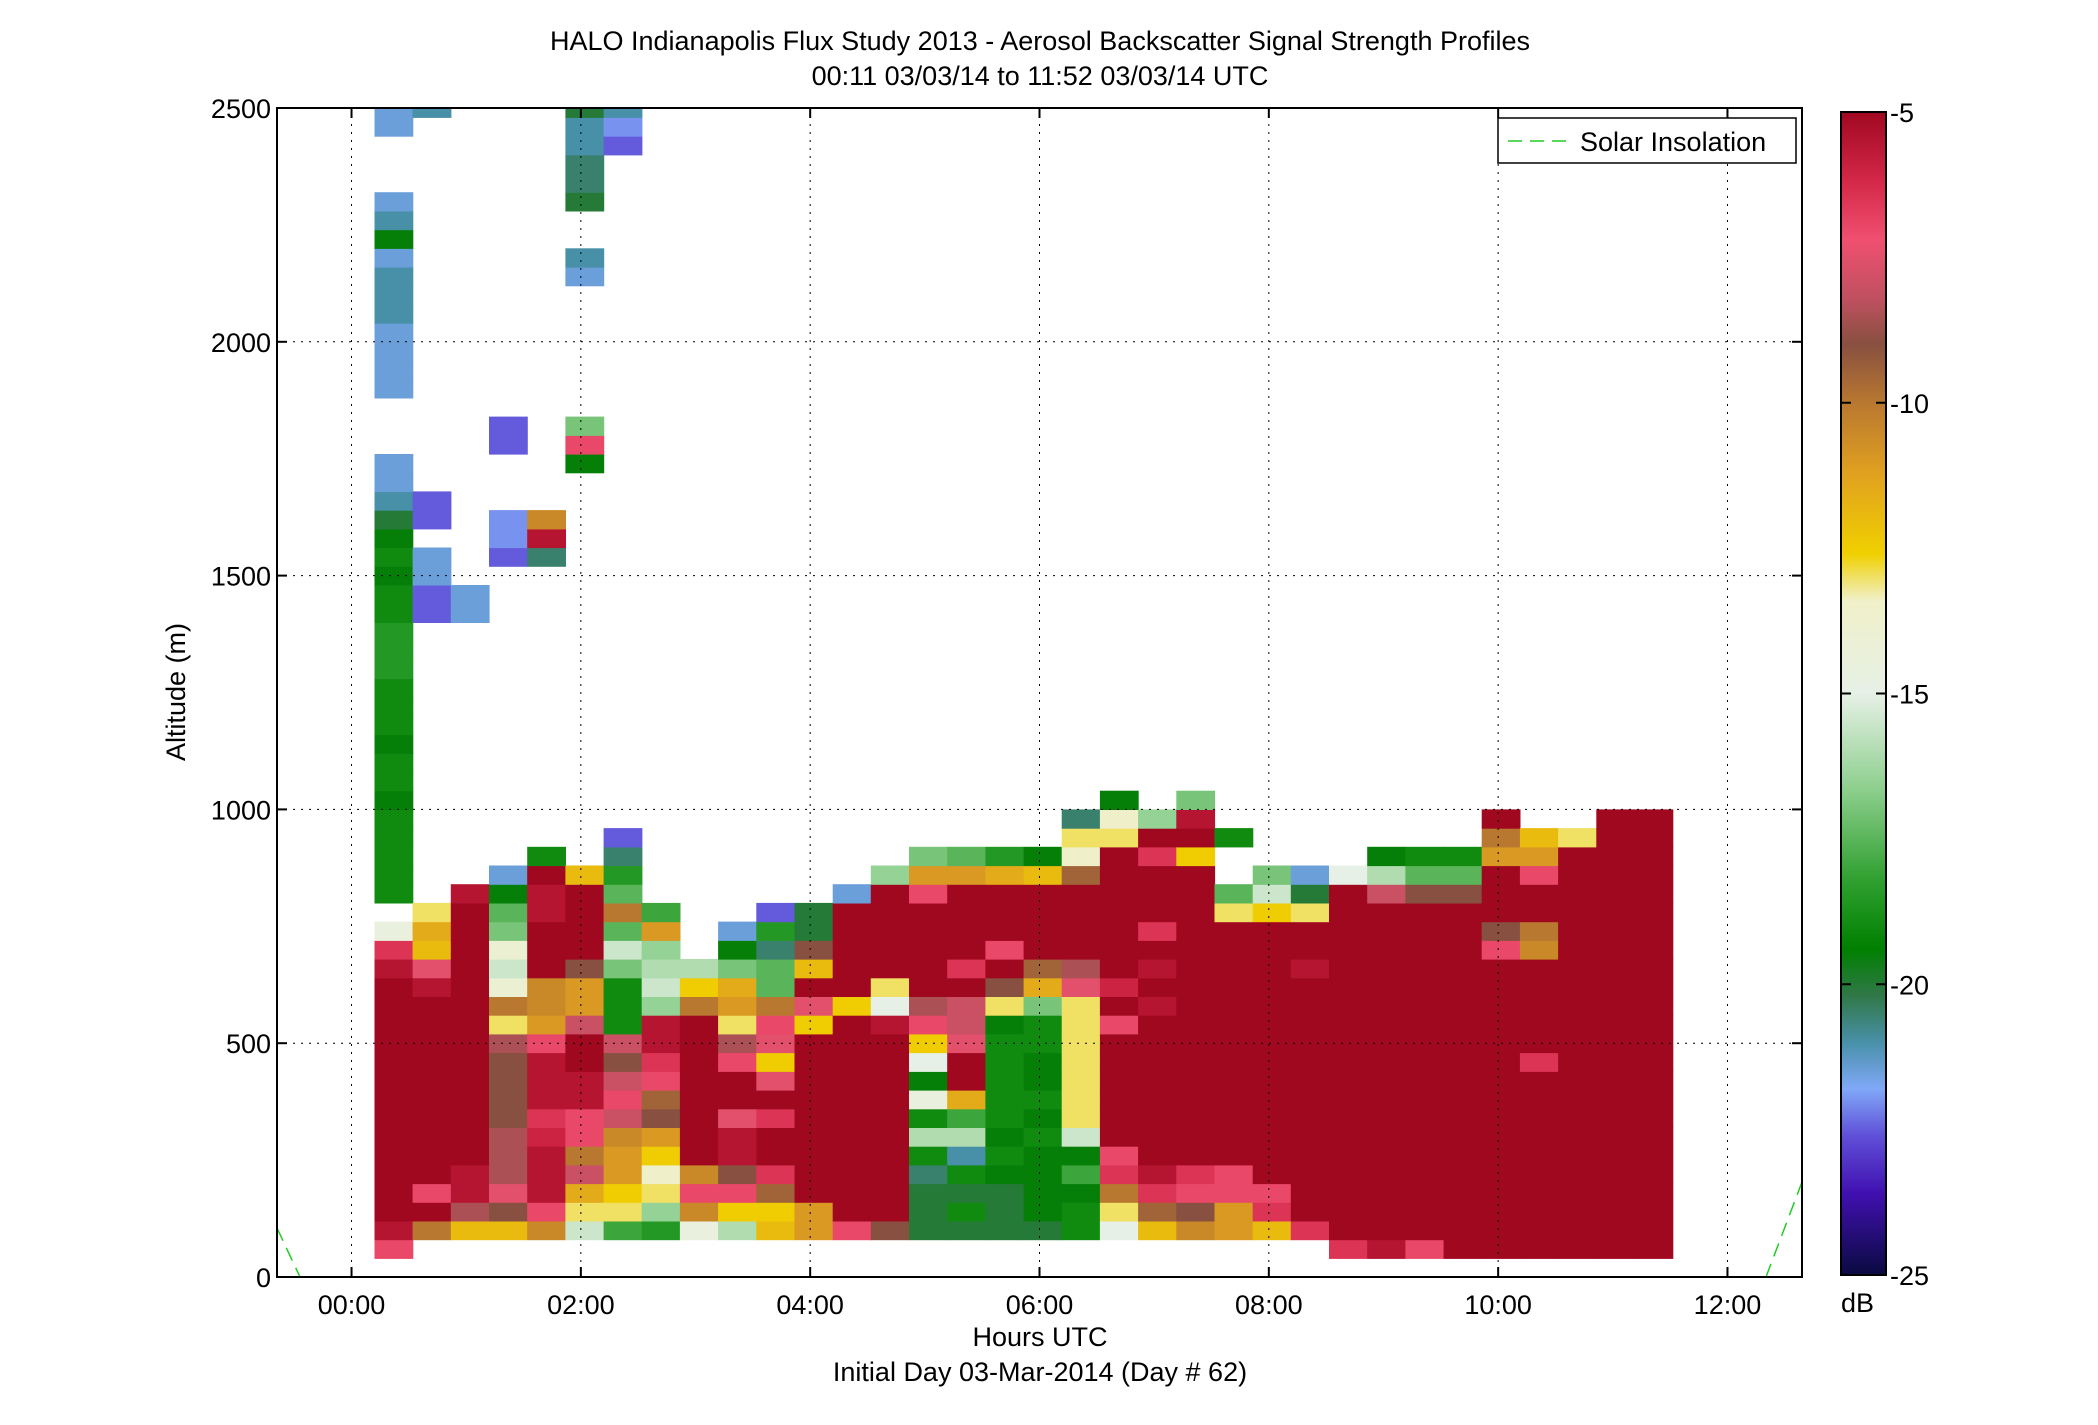  Describe the element at coordinates (1647, 140) in the screenshot. I see `legend: Solar Insolation` at that location.